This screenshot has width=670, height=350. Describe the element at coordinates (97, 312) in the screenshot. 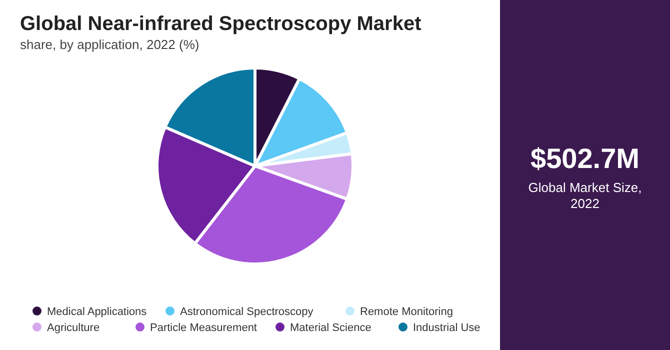

I see `legend-label: Medical Applications` at that location.